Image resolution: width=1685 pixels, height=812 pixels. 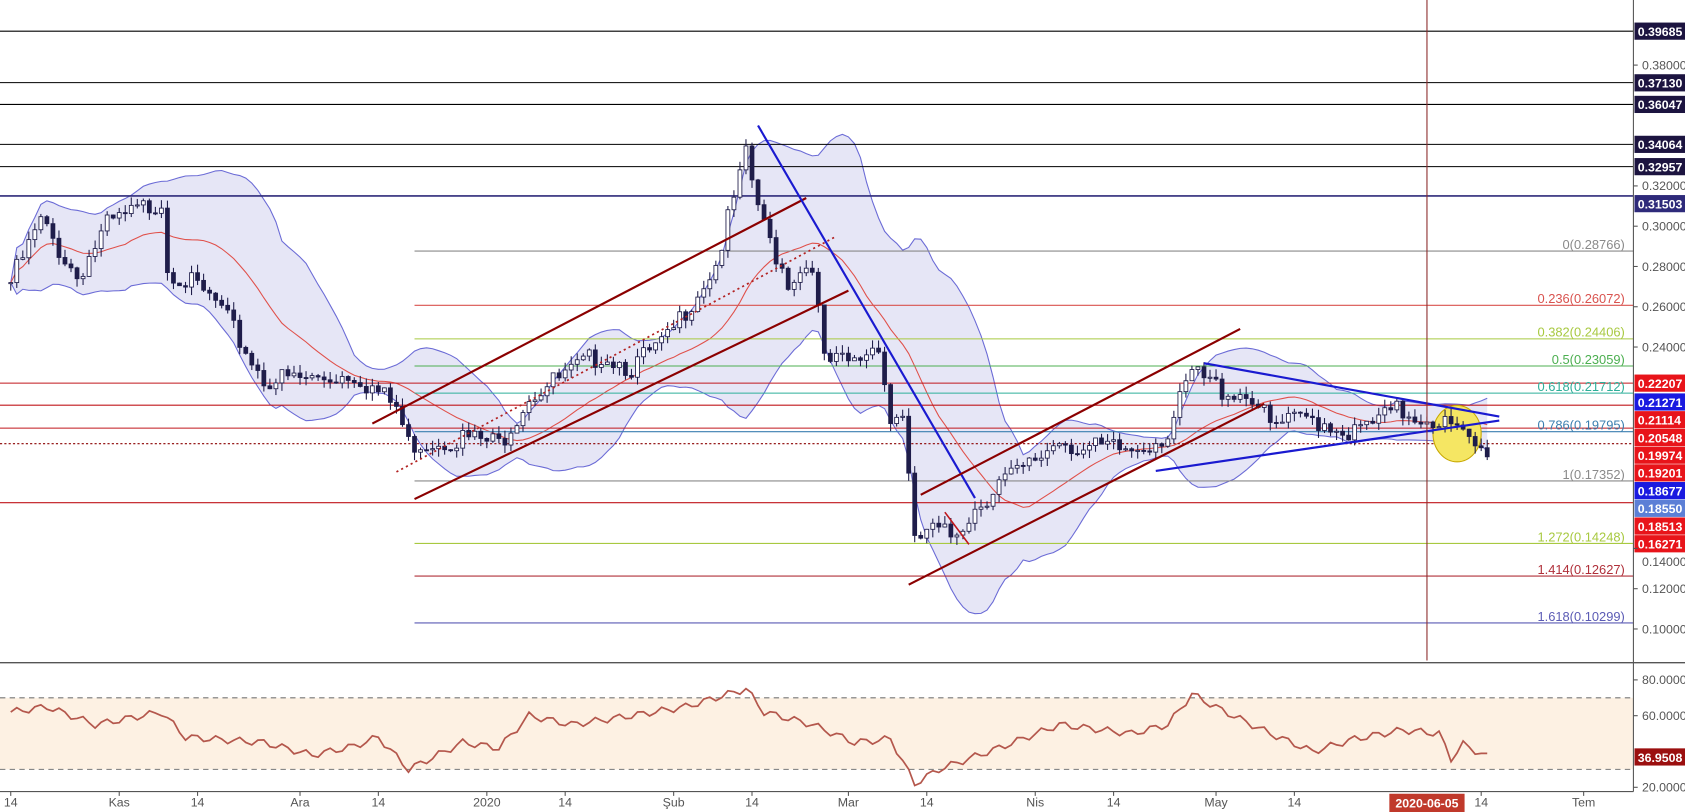 What do you see at coordinates (817, 733) in the screenshot?
I see `rsi-pane` at bounding box center [817, 733].